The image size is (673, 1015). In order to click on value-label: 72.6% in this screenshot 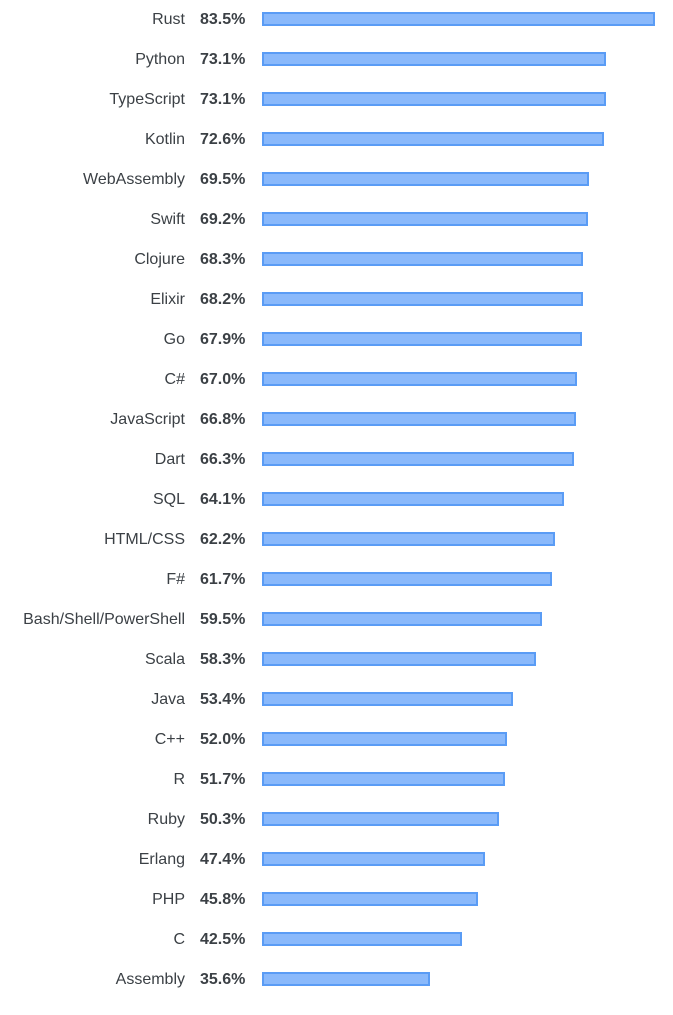, I will do `click(223, 139)`.